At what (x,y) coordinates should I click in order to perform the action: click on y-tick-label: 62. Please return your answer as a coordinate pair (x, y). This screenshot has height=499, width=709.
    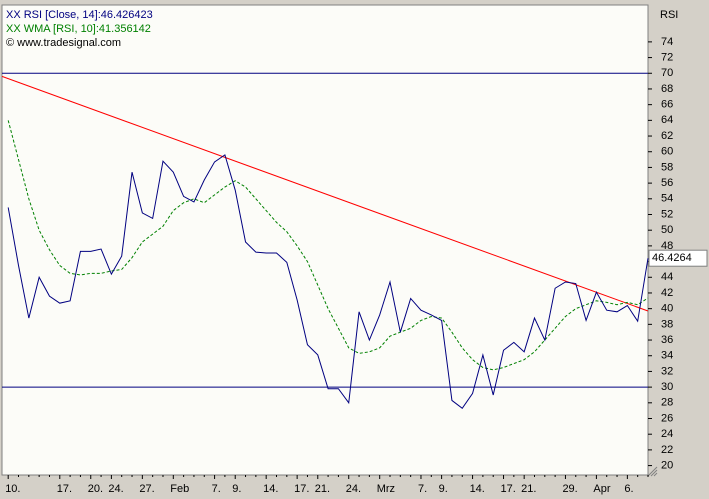
    Looking at the image, I should click on (667, 136).